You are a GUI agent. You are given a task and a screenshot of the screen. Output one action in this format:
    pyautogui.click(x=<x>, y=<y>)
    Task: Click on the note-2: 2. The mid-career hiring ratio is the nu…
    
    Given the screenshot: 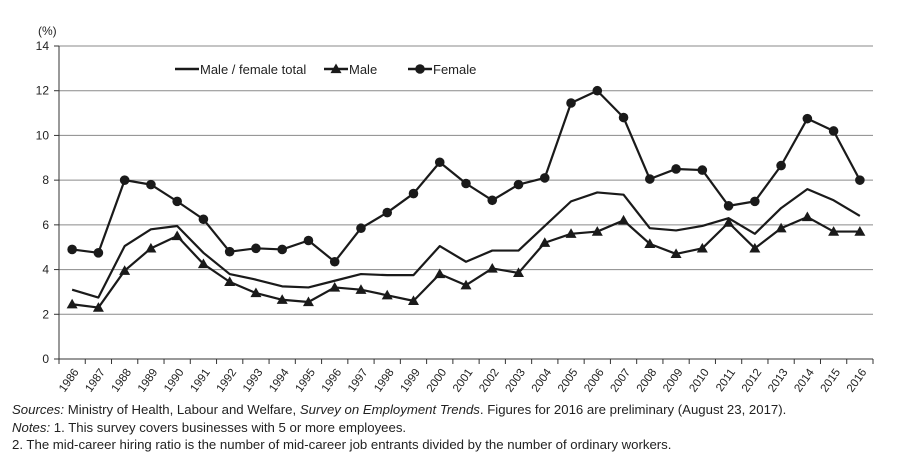 What is the action you would take?
    pyautogui.click(x=342, y=444)
    